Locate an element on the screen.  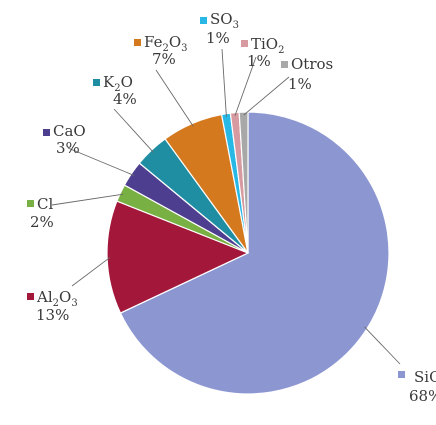
leader-line-otros is located at coordinates (266, 96).